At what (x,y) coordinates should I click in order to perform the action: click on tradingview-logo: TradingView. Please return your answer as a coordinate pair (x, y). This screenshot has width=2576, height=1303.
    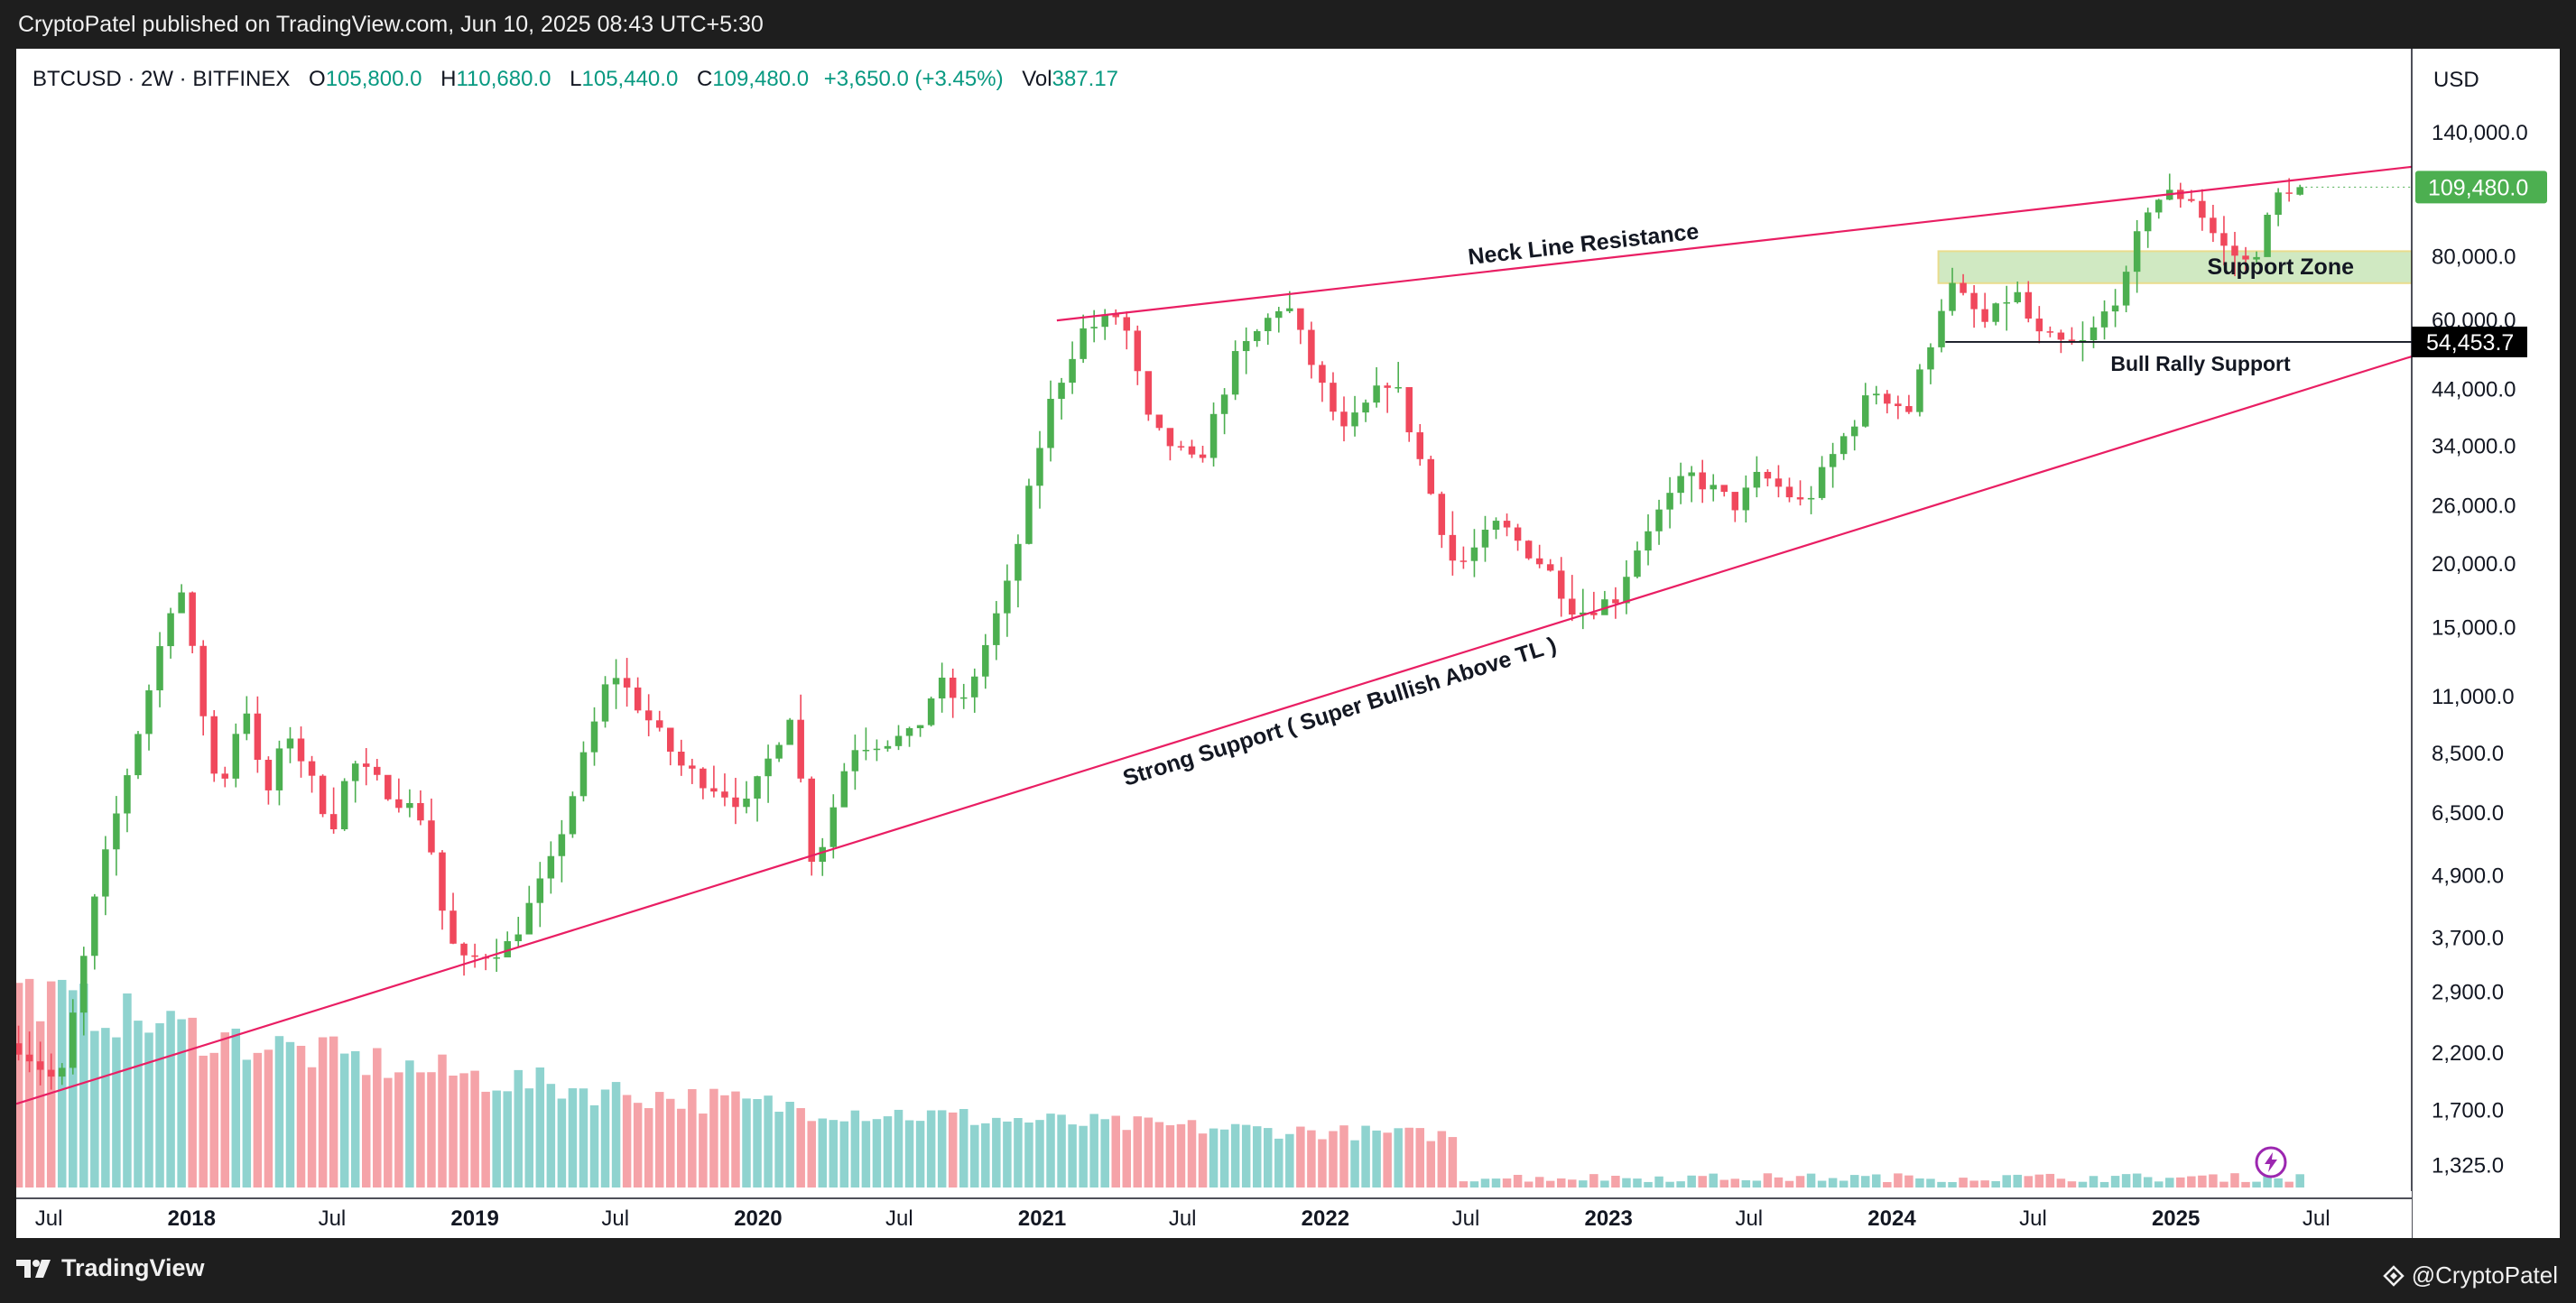
    Looking at the image, I should click on (111, 1268).